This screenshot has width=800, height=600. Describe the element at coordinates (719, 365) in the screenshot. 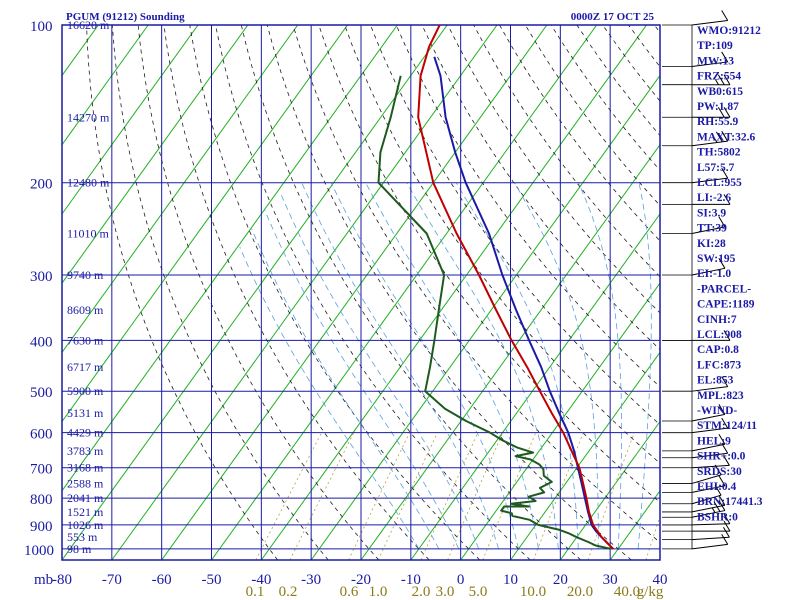

I see `index-item: LFC:873` at that location.